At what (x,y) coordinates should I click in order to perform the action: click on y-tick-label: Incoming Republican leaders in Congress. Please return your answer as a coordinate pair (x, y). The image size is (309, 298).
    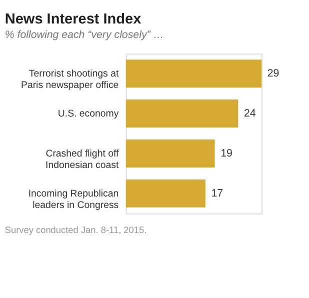
    Looking at the image, I should click on (73, 199).